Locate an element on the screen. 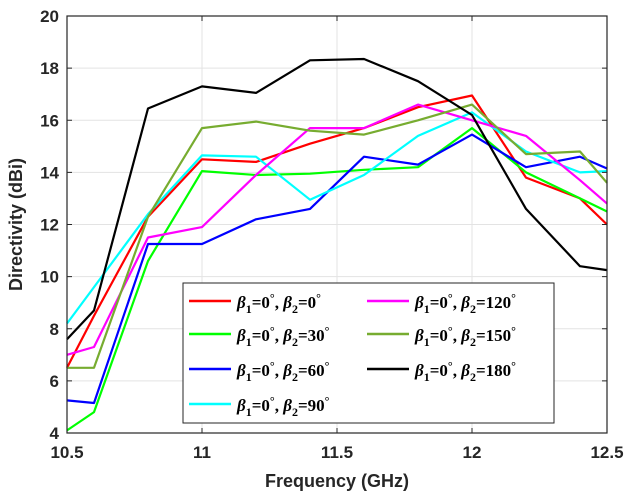  y-tick-label: 14 is located at coordinates (49, 172).